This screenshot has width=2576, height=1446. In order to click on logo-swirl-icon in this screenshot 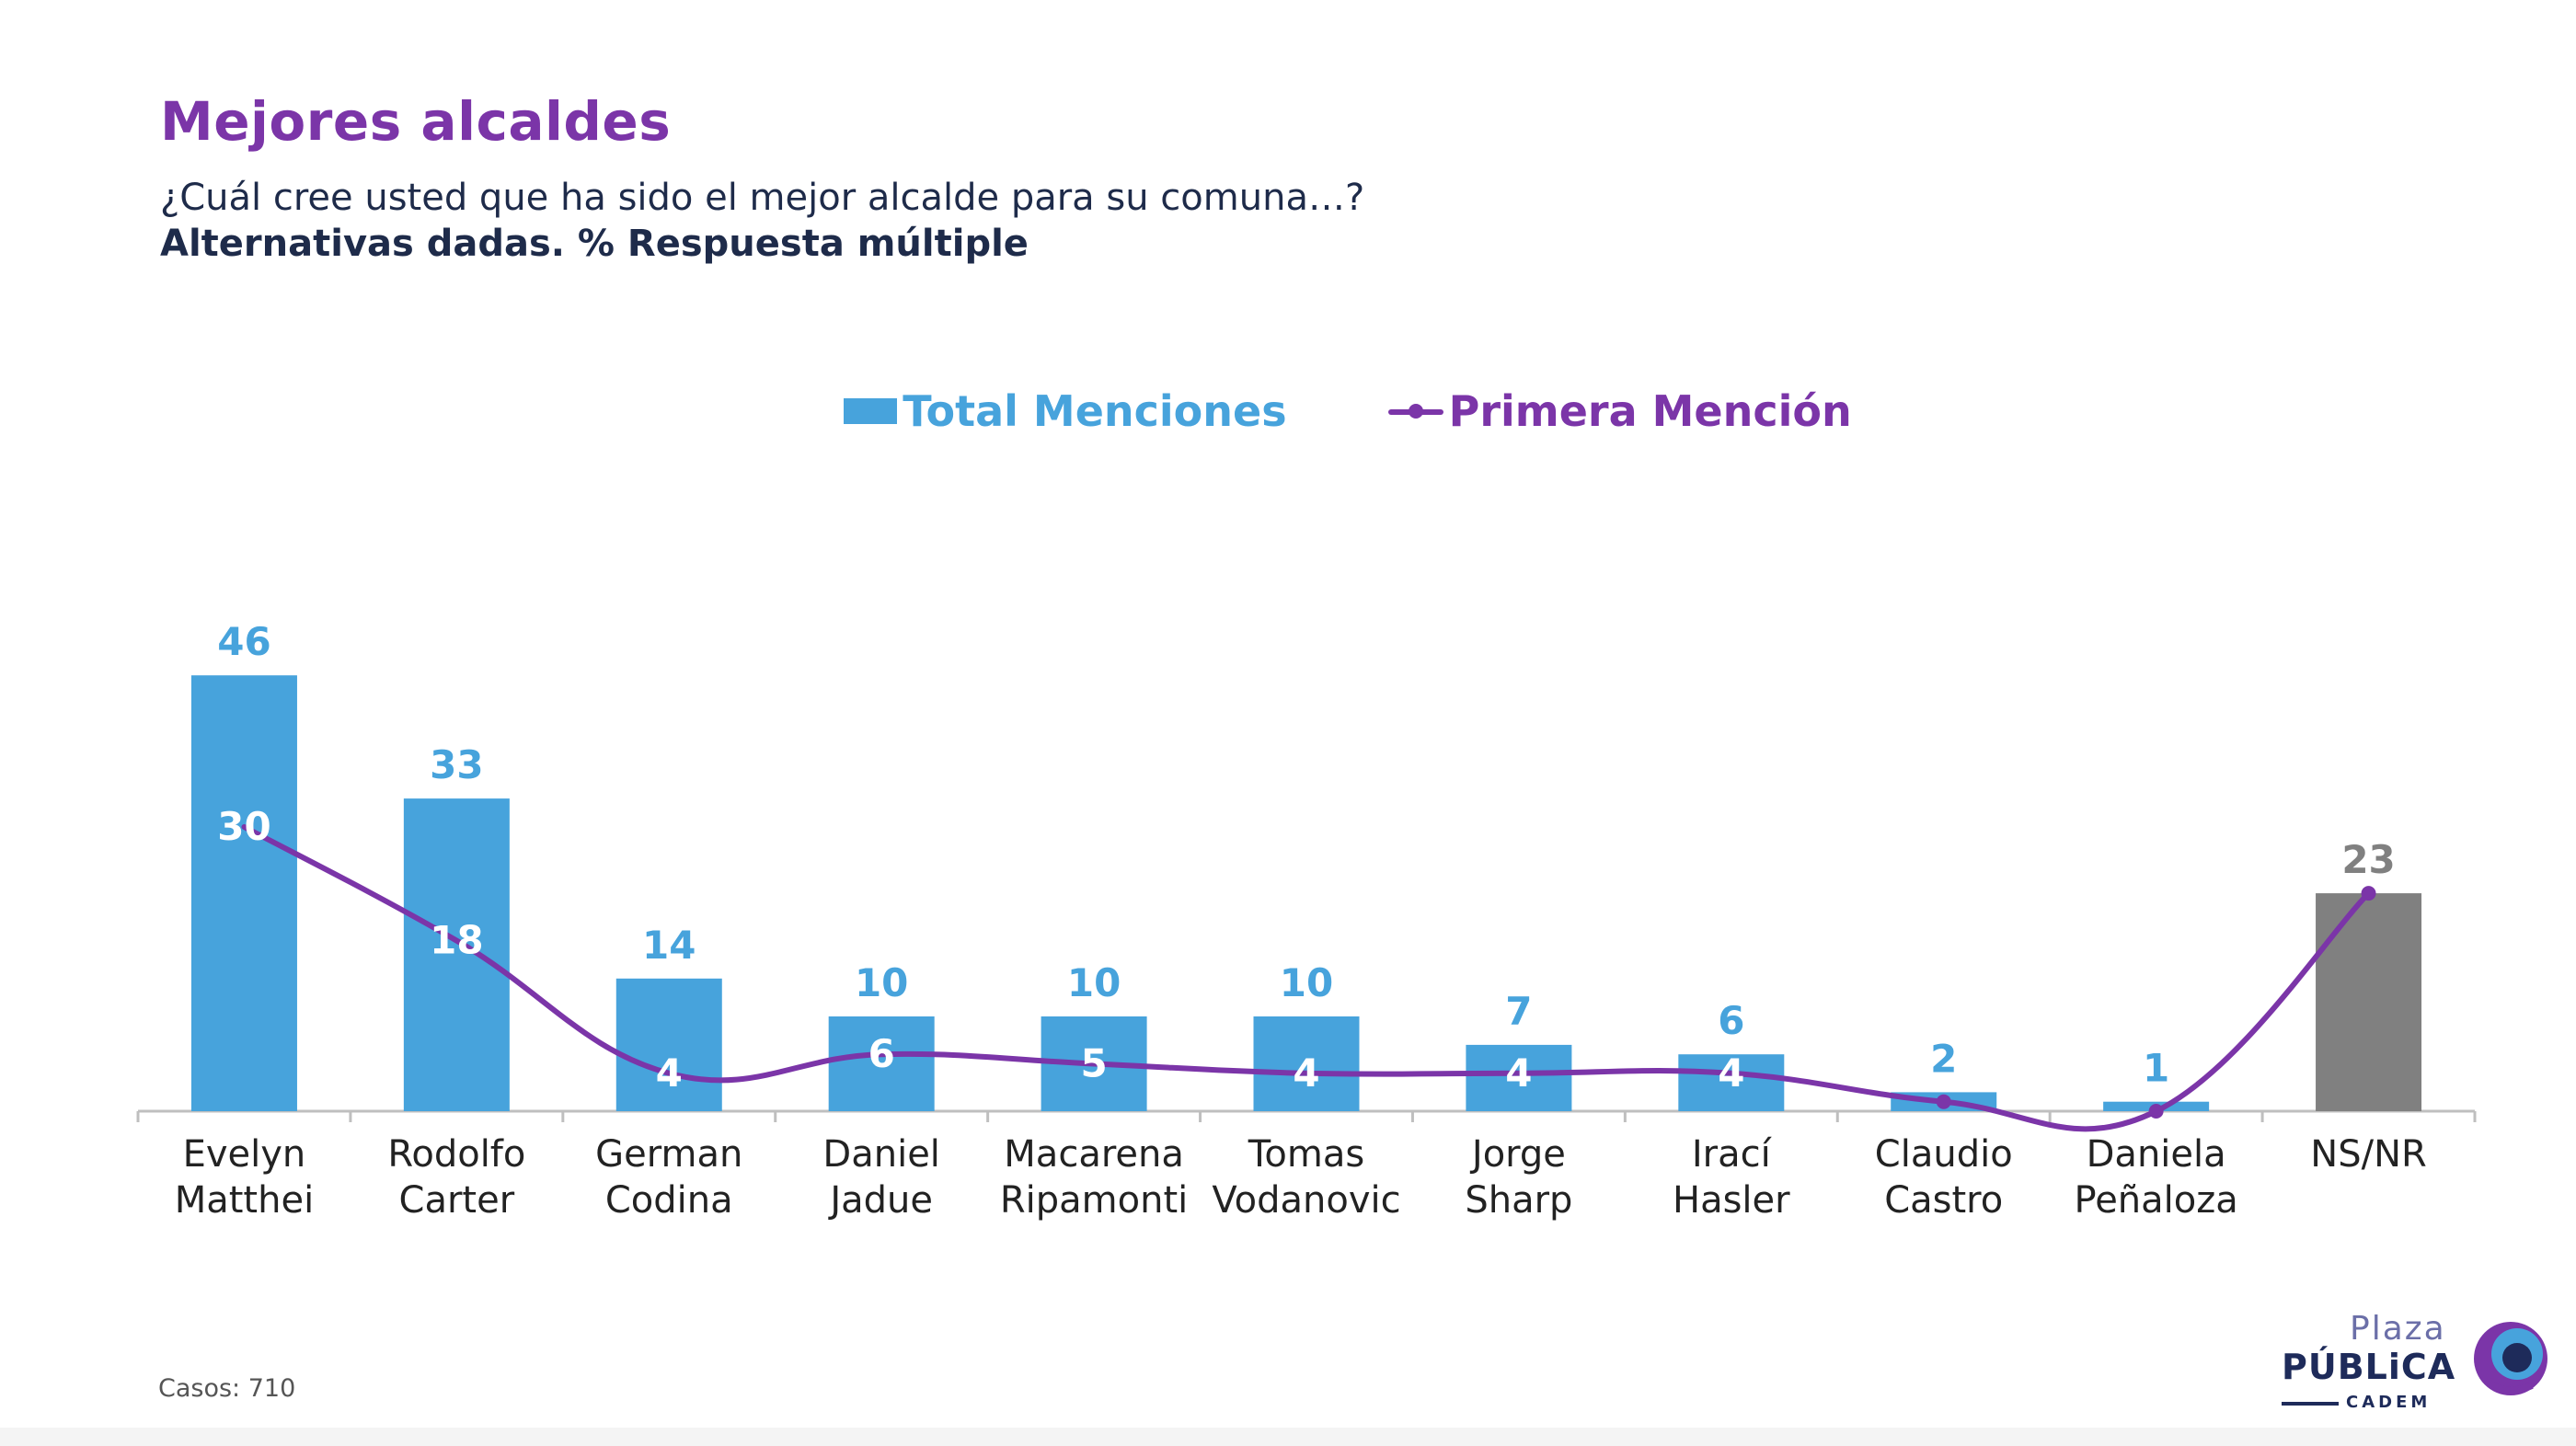, I will do `click(2510, 1358)`.